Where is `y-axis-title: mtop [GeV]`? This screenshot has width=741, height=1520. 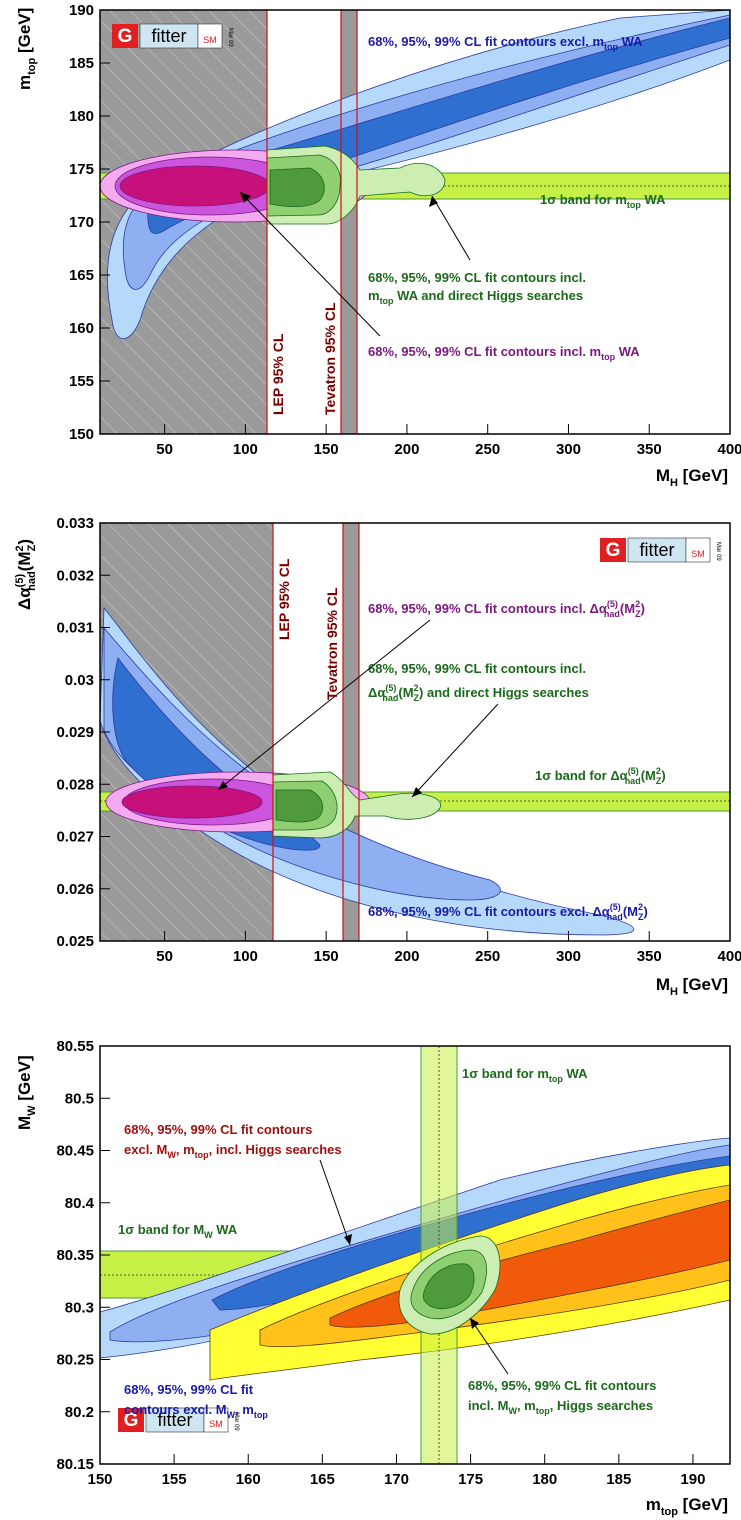
y-axis-title: mtop [GeV] is located at coordinates (26, 49).